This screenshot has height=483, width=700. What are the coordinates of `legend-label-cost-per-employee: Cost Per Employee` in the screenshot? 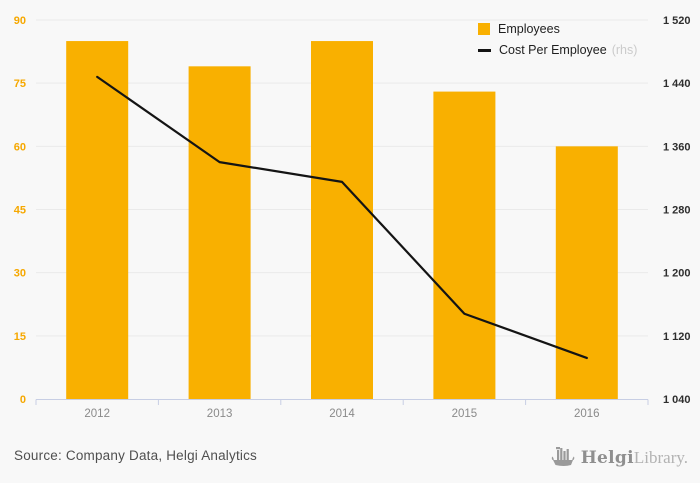 It's located at (553, 50).